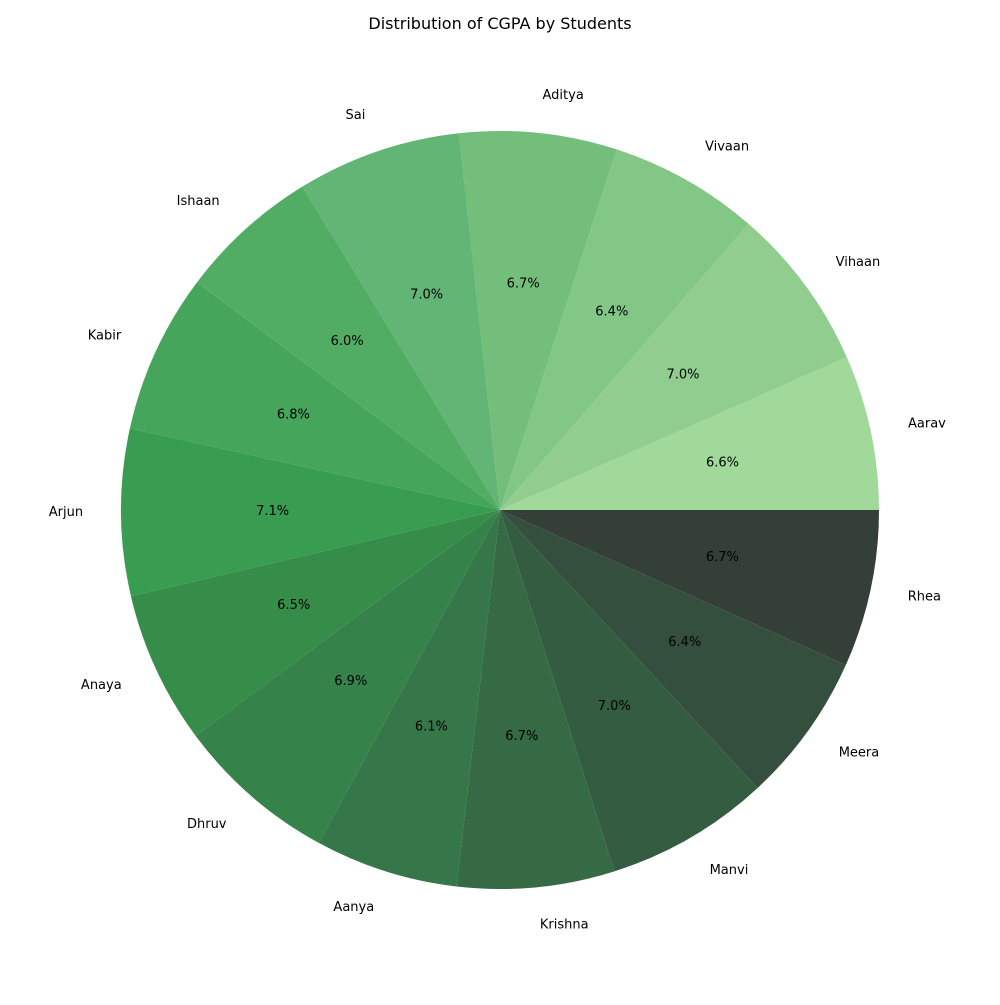 The width and height of the screenshot is (1000, 1005). I want to click on slice-label-rhea: Rhea, so click(924, 597).